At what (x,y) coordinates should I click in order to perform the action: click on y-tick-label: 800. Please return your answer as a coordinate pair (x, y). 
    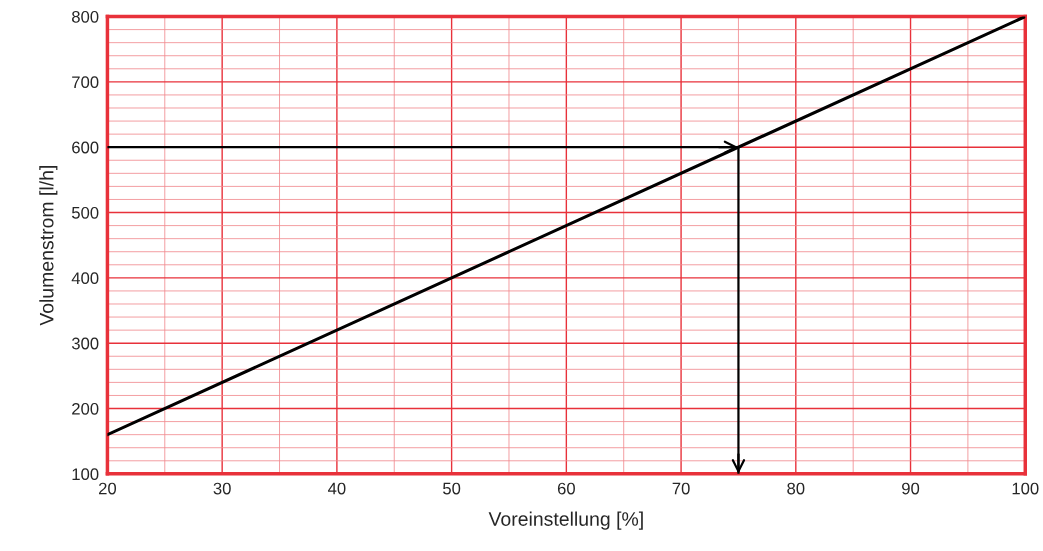
    Looking at the image, I should click on (85, 16).